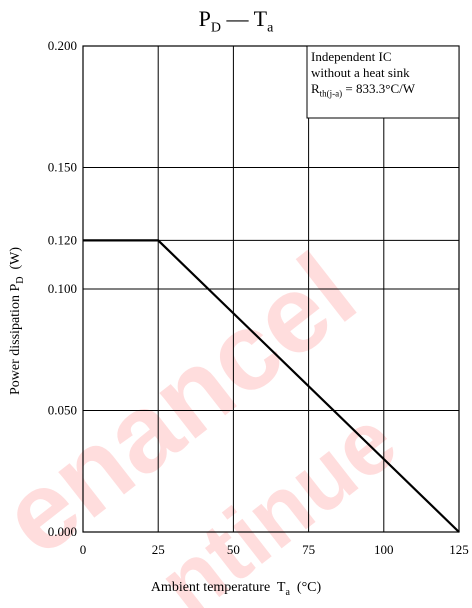 This screenshot has width=472, height=608. I want to click on xlabel-text: Ambient temperature T, so click(218, 587).